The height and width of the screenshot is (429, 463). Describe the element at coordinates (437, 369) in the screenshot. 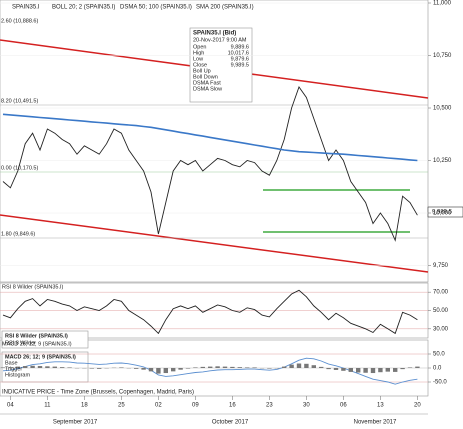

I see `y-tick-label: 0.0` at that location.